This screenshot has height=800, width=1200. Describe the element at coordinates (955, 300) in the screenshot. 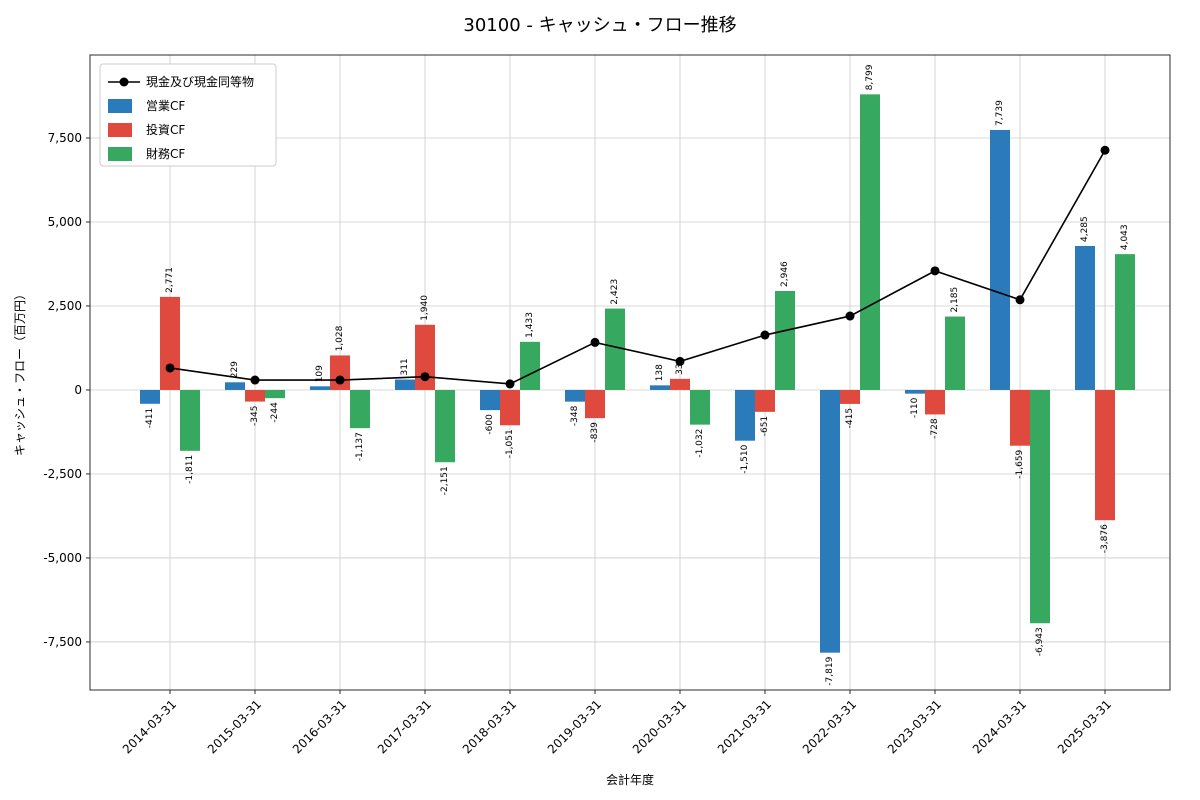

I see `bar-value-label: 2,185` at that location.